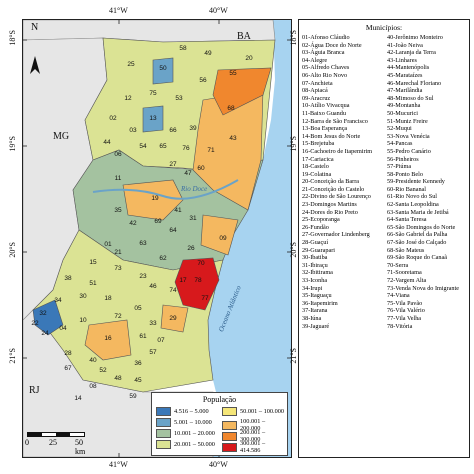  What do you see at coordinates (93, 262) in the screenshot?
I see `municipality-number-label: 15` at bounding box center [93, 262].